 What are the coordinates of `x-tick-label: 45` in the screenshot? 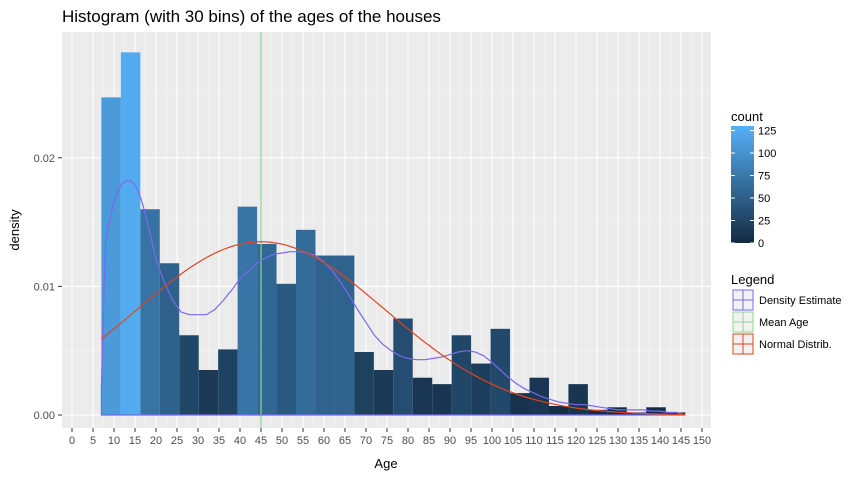 It's located at (261, 441).